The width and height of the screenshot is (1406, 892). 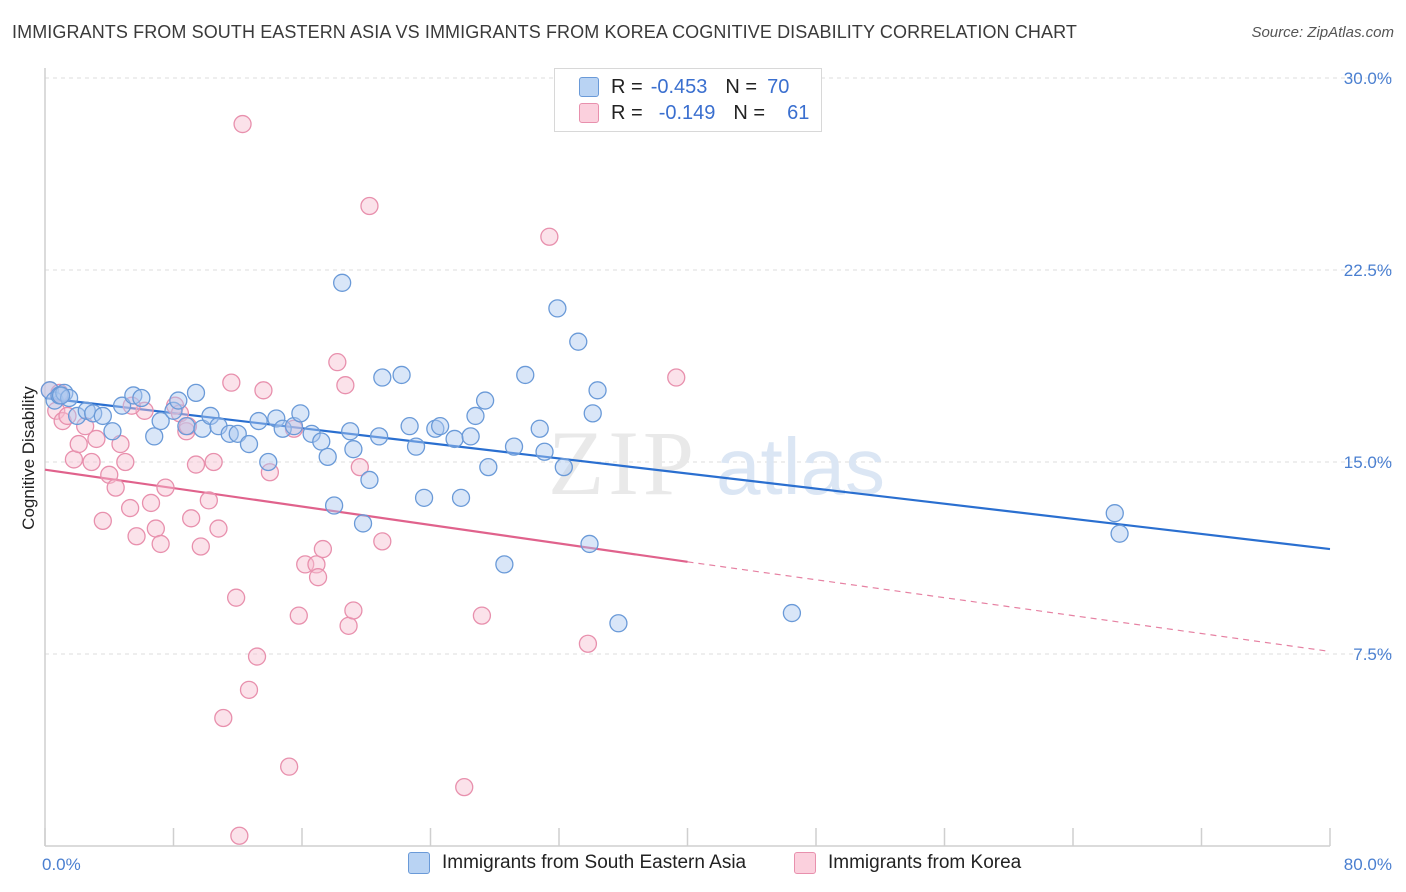 I want to click on source-label: Source: ZipAtlas.com, so click(x=1322, y=32).